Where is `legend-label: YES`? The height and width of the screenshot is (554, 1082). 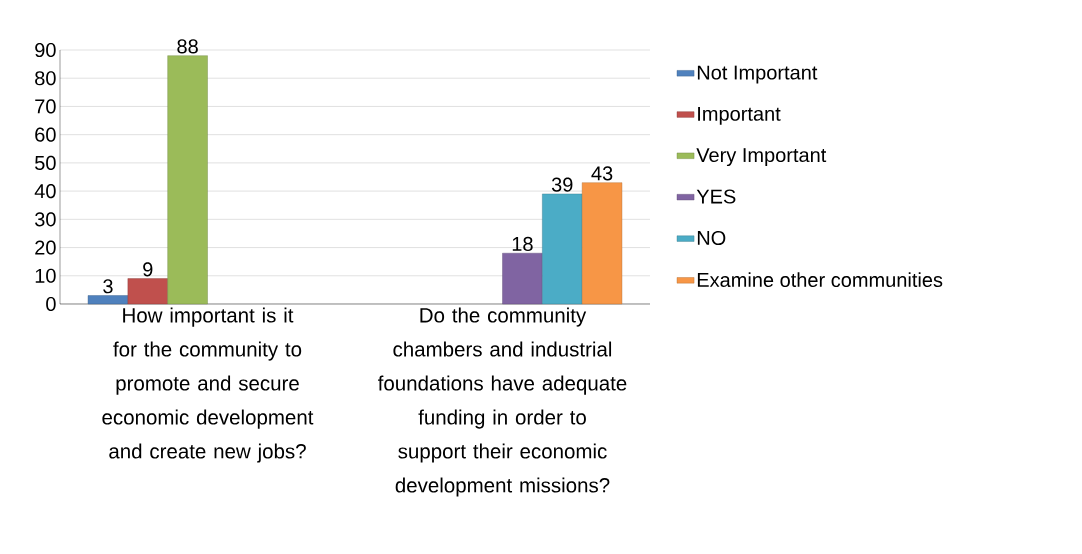 legend-label: YES is located at coordinates (716, 196).